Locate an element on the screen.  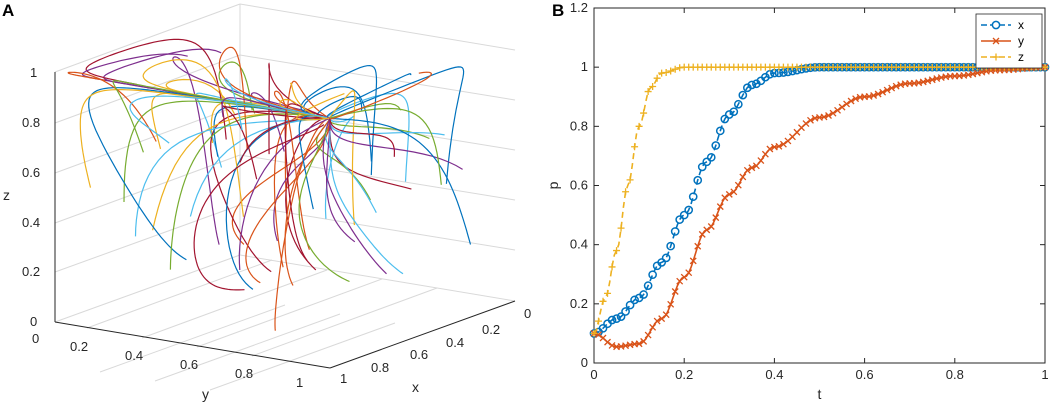
x-tick-0-4: 0.4 is located at coordinates (455, 342).